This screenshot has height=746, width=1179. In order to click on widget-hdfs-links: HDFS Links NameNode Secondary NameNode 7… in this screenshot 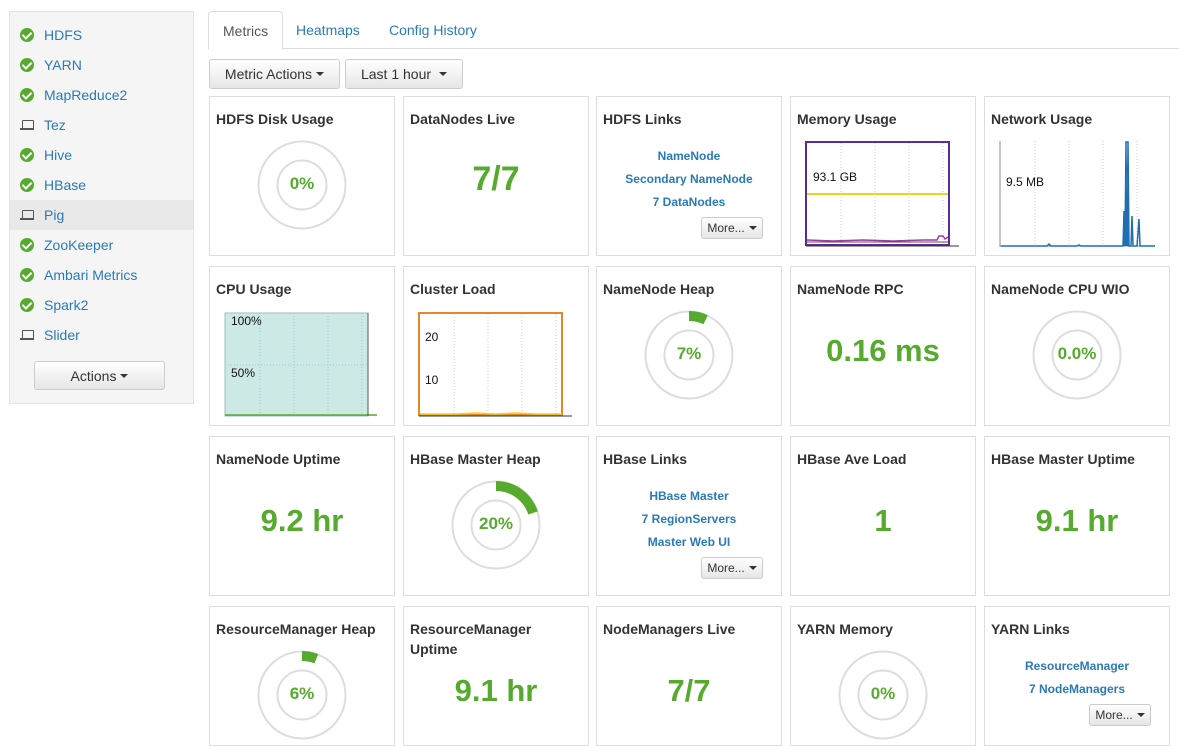, I will do `click(689, 176)`.